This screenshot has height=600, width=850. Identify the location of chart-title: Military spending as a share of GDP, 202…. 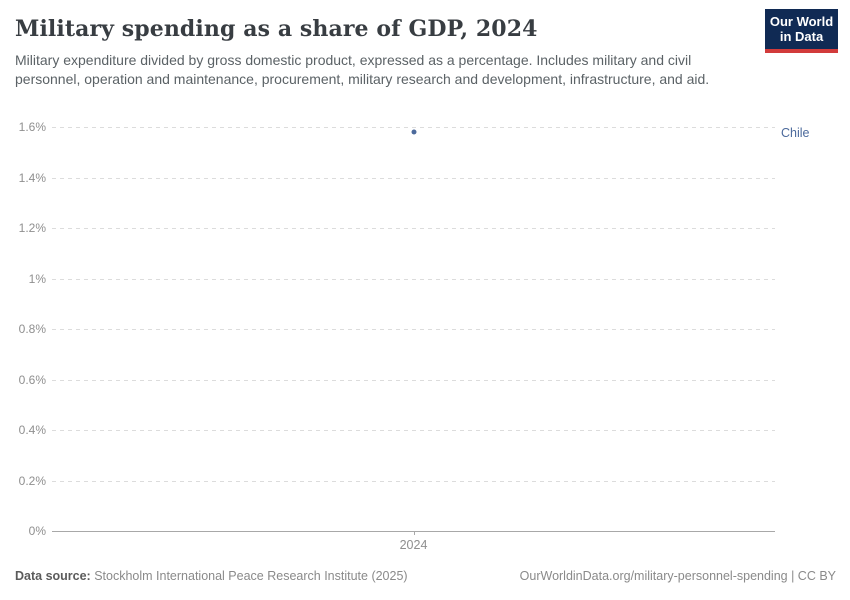
(276, 29).